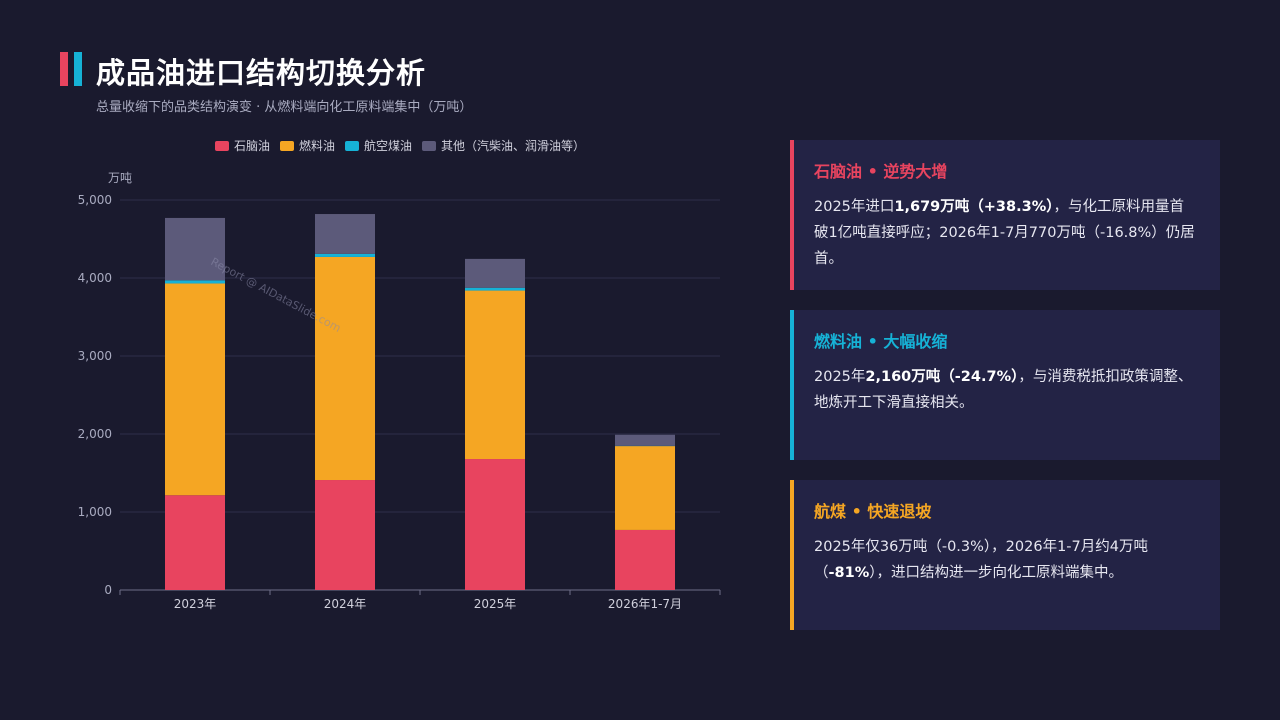 Image resolution: width=1280 pixels, height=720 pixels. Describe the element at coordinates (513, 145) in the screenshot. I see `legend-label: 其他（汽柴油、润滑油等）` at that location.